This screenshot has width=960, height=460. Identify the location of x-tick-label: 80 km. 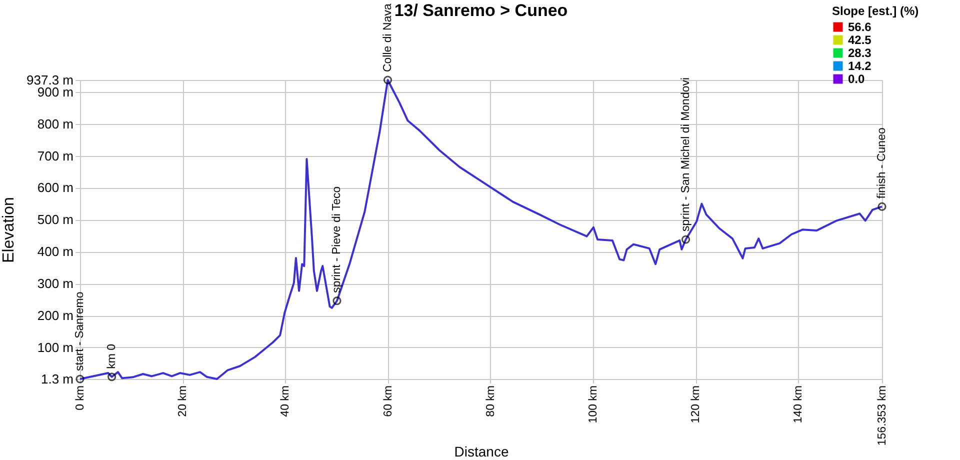
(490, 401).